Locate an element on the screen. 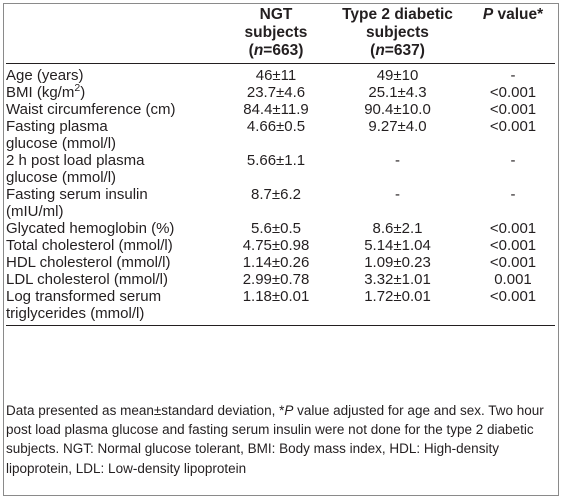 This screenshot has width=563, height=499. row-label: BMI (kg/m2) is located at coordinates (46, 91).